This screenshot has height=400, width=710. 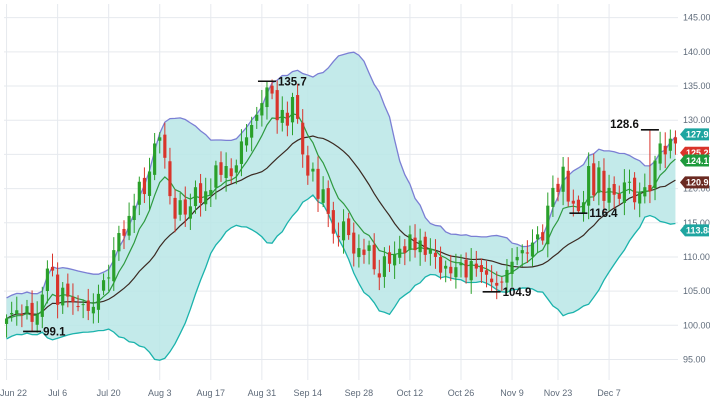 I want to click on y-tick-label: 95.00, so click(x=694, y=359).